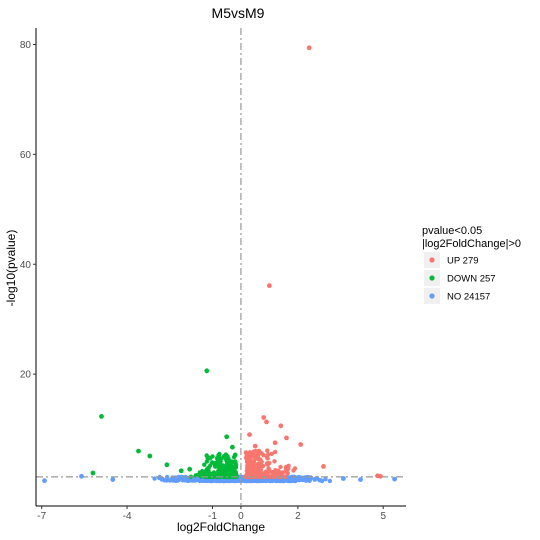 The width and height of the screenshot is (540, 540). What do you see at coordinates (471, 279) in the screenshot?
I see `legend-entry-label: DOWN 257` at bounding box center [471, 279].